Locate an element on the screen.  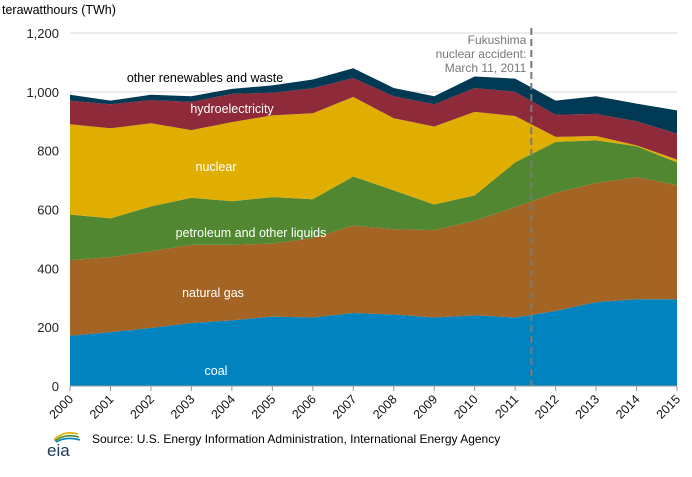
x-tick-label: 2008 is located at coordinates (385, 407).